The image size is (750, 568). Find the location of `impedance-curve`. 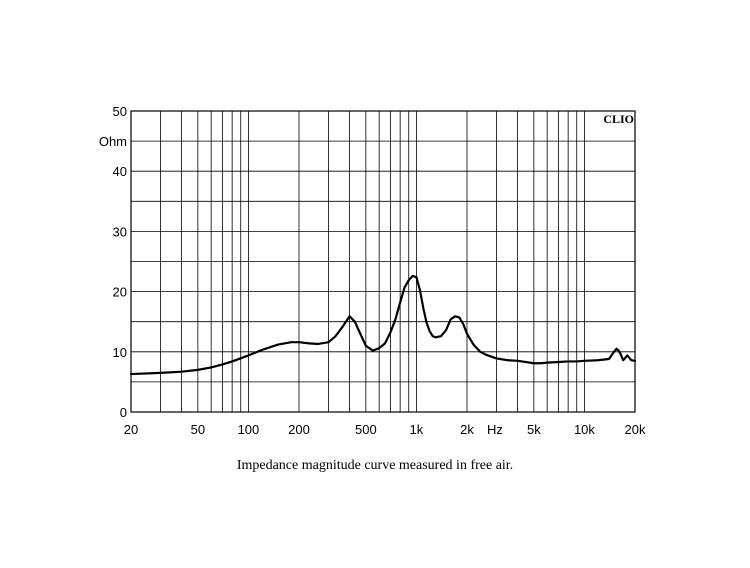

impedance-curve is located at coordinates (383, 325).